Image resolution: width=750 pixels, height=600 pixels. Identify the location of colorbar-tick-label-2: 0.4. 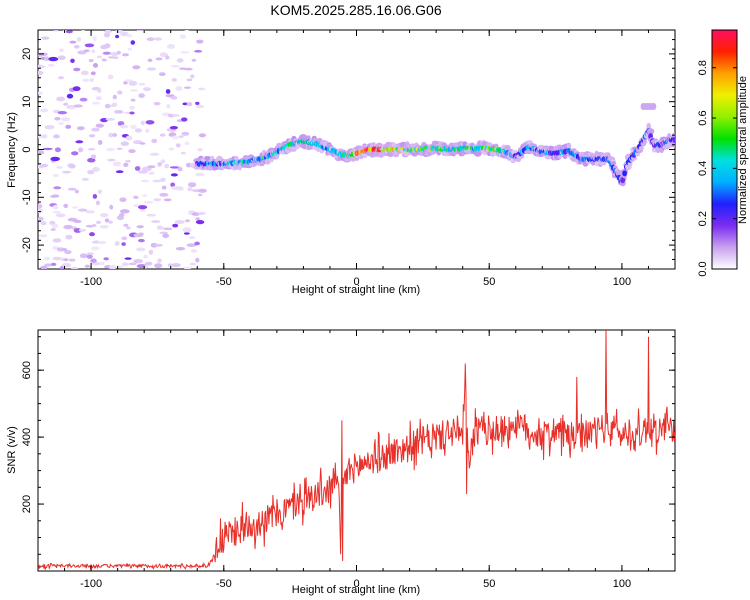
(703, 168).